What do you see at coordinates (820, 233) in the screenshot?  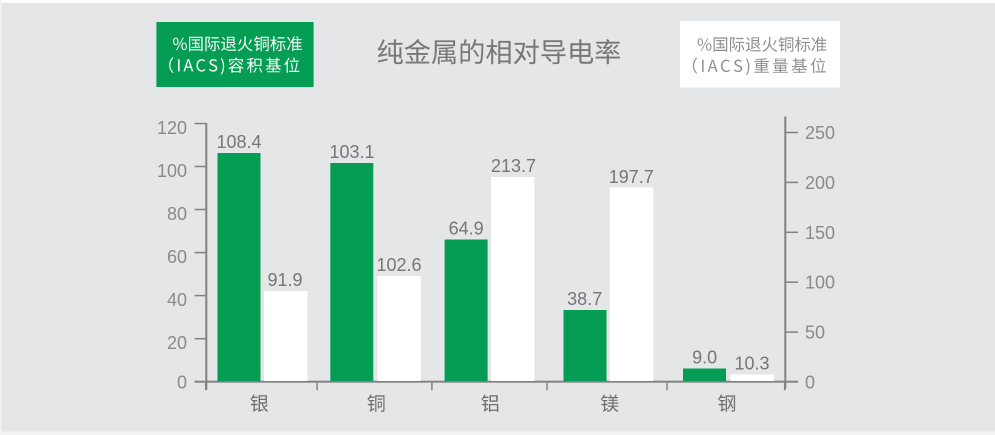 I see `svg-text: 150` at bounding box center [820, 233].